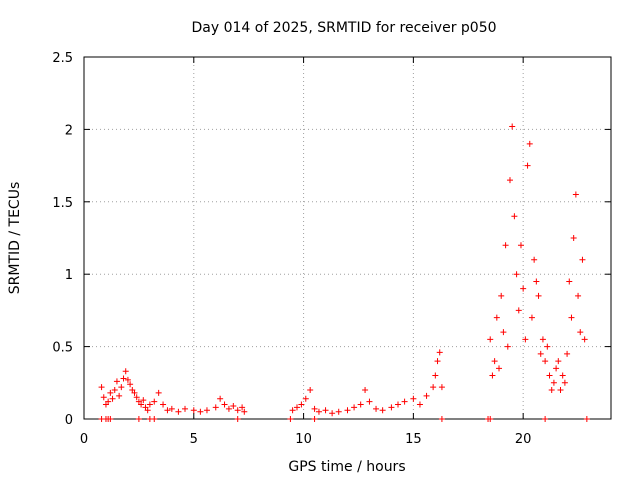 Image resolution: width=640 pixels, height=480 pixels. What do you see at coordinates (69, 420) in the screenshot?
I see `y-tick-label: 0` at bounding box center [69, 420].